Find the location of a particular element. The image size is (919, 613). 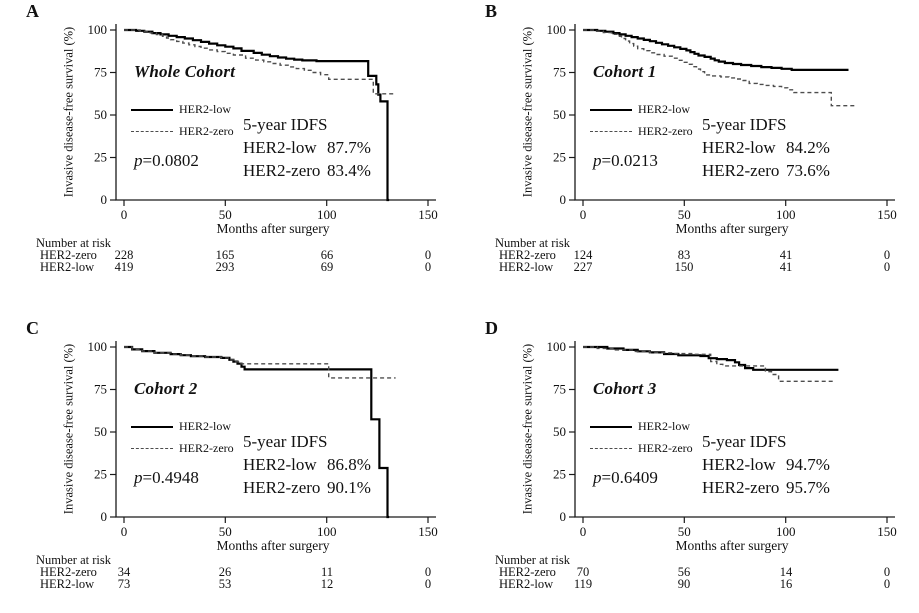

idfs-line: HER2-low 94.7% is located at coordinates (766, 464).